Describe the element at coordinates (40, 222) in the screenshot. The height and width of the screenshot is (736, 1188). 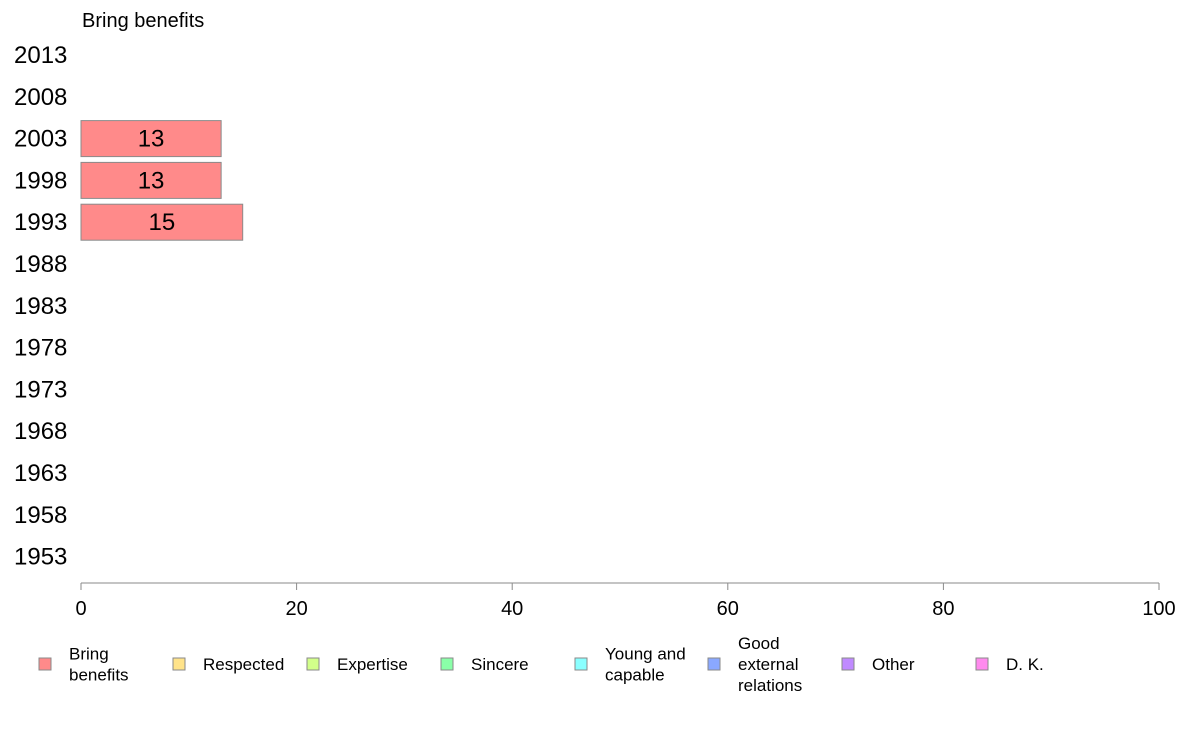
I see `y-label-1993: 1993` at that location.